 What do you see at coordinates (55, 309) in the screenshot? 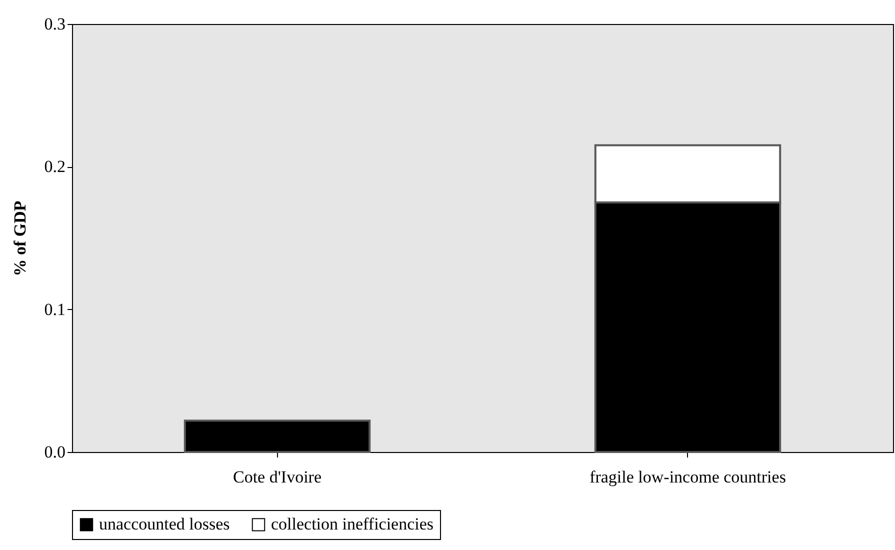
I see `y-tick-label: 0.1` at bounding box center [55, 309].